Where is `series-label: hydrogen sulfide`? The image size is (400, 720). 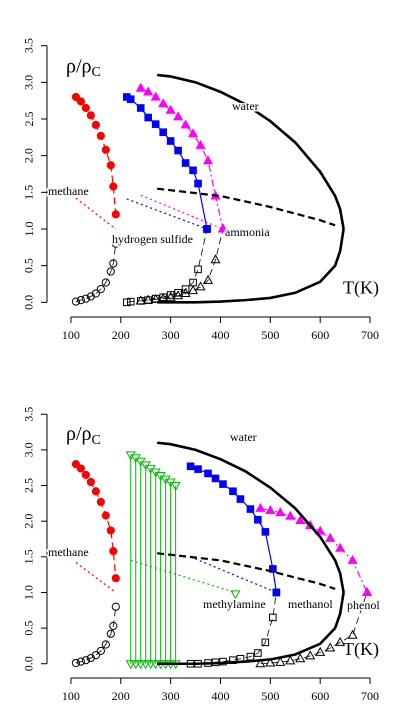
series-label: hydrogen sulfide is located at coordinates (152, 239).